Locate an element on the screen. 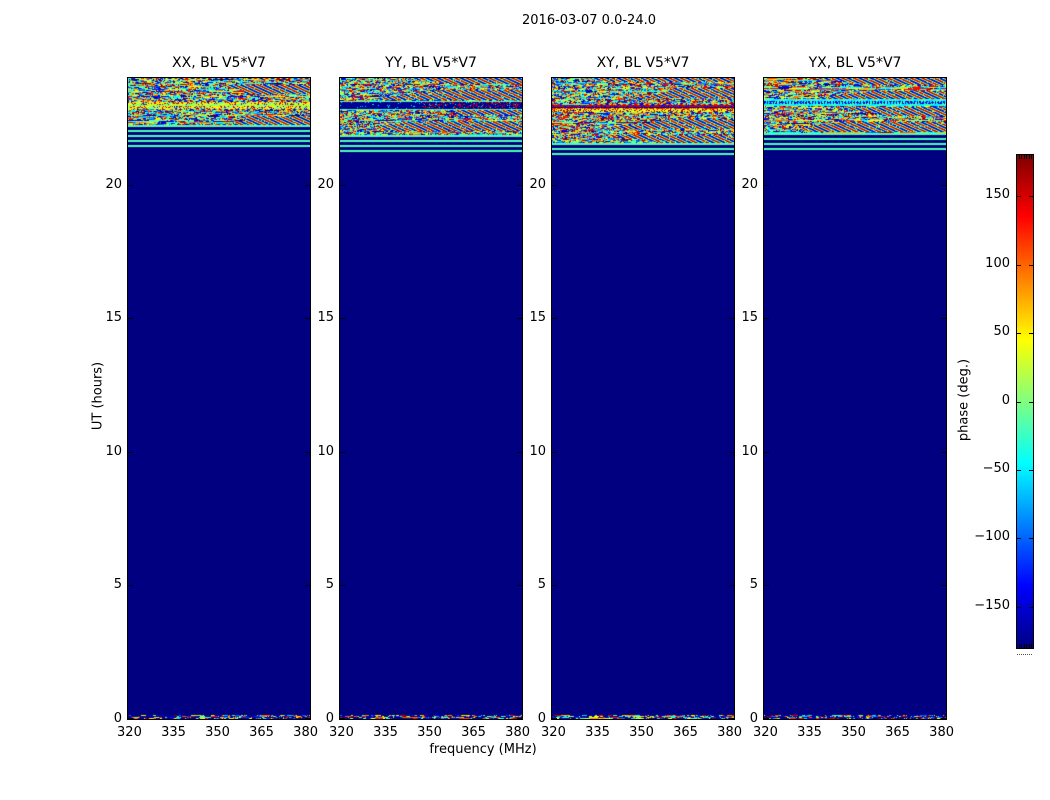 The width and height of the screenshot is (1050, 800). heatmap-panel-yx is located at coordinates (855, 398).